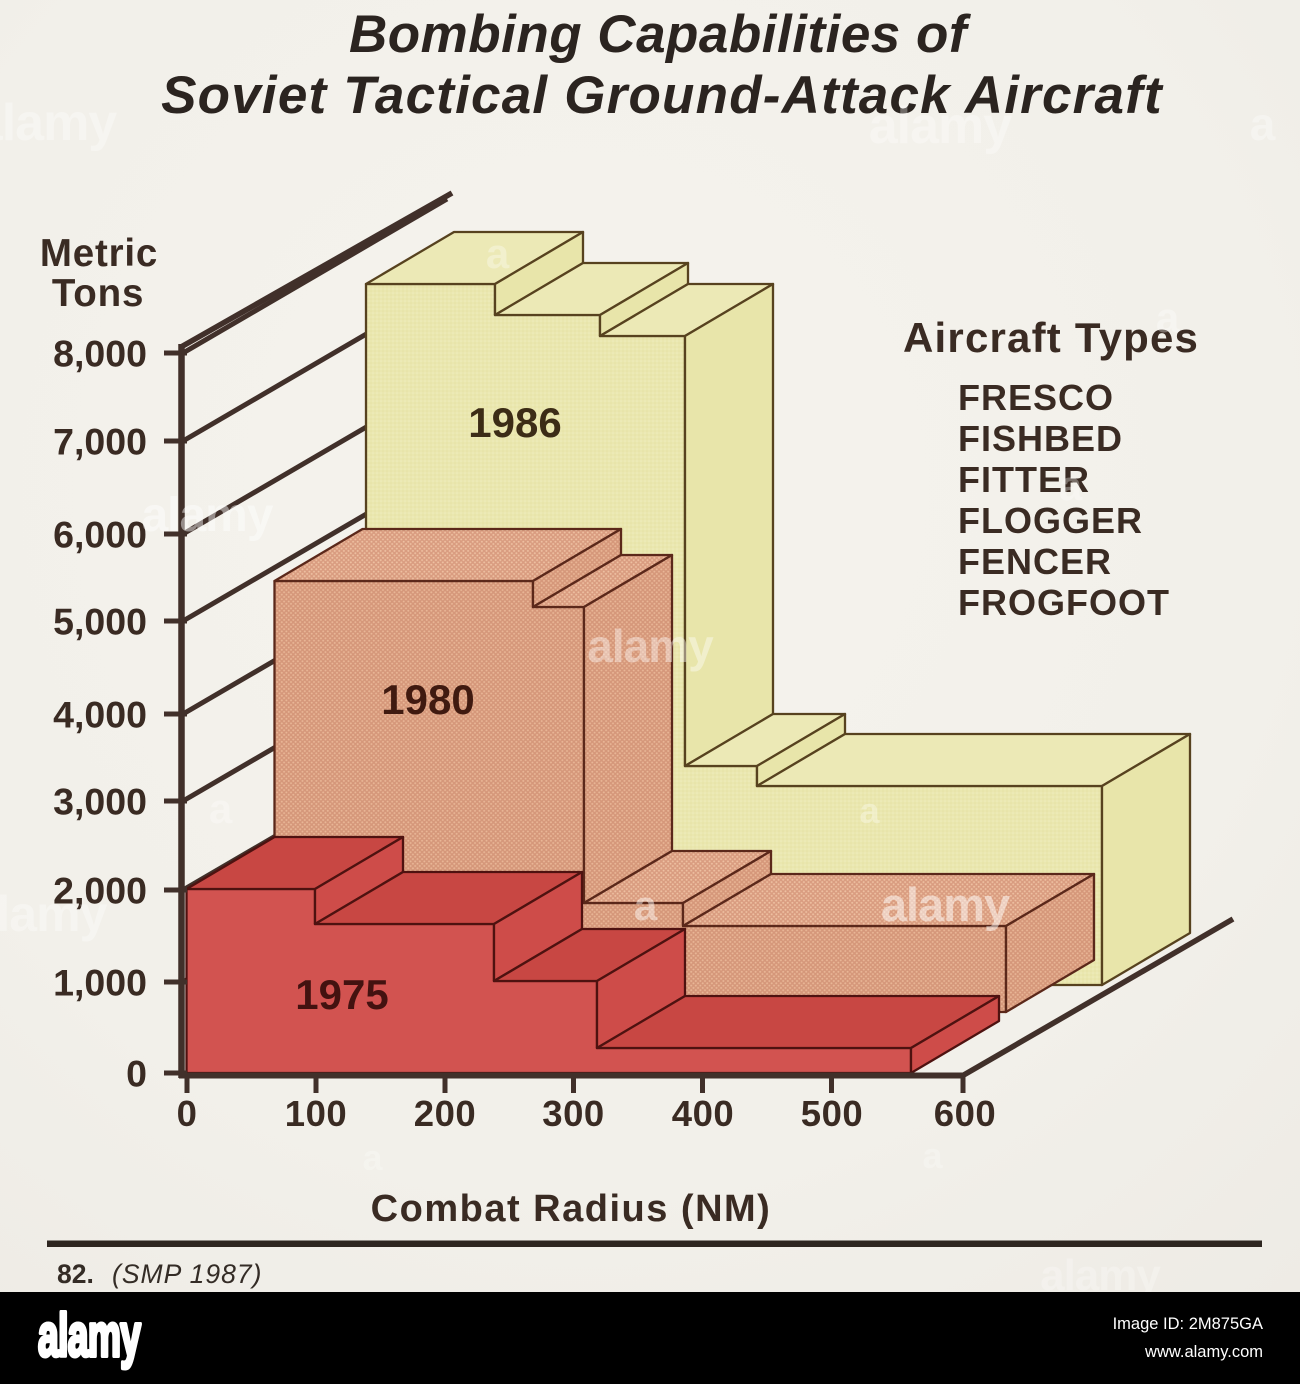  I want to click on svg-text: Combat Radius (NM), so click(571, 1209).